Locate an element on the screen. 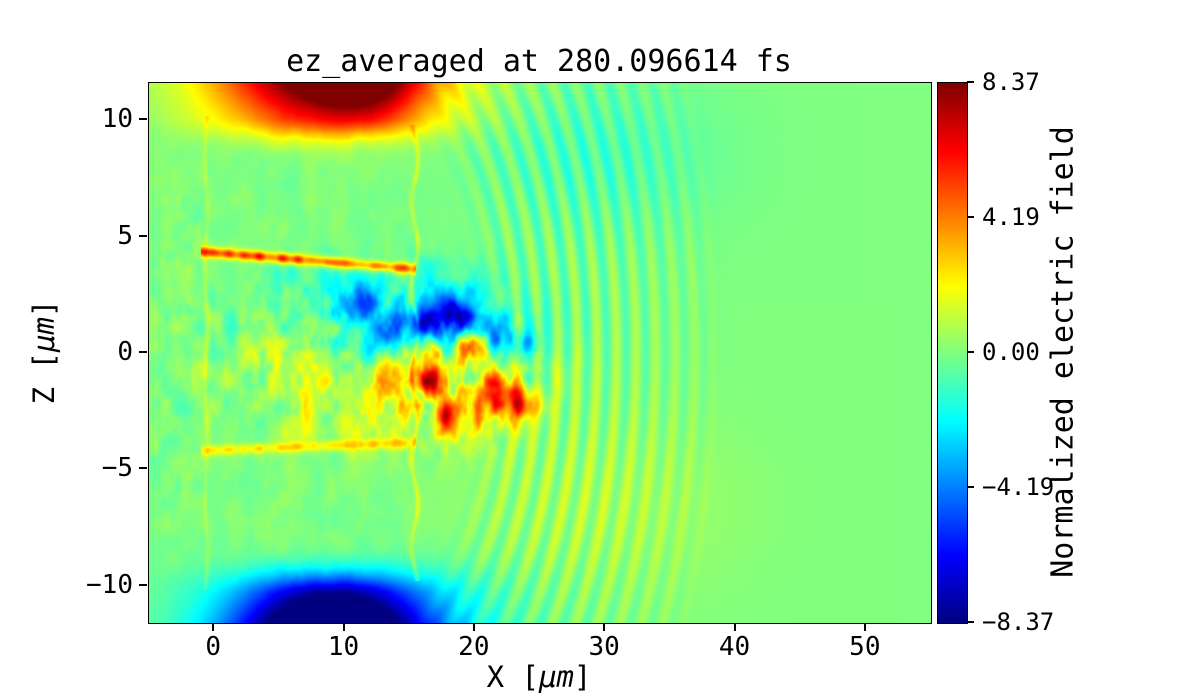  colorbar-label: Normalized electric field is located at coordinates (1063, 352).